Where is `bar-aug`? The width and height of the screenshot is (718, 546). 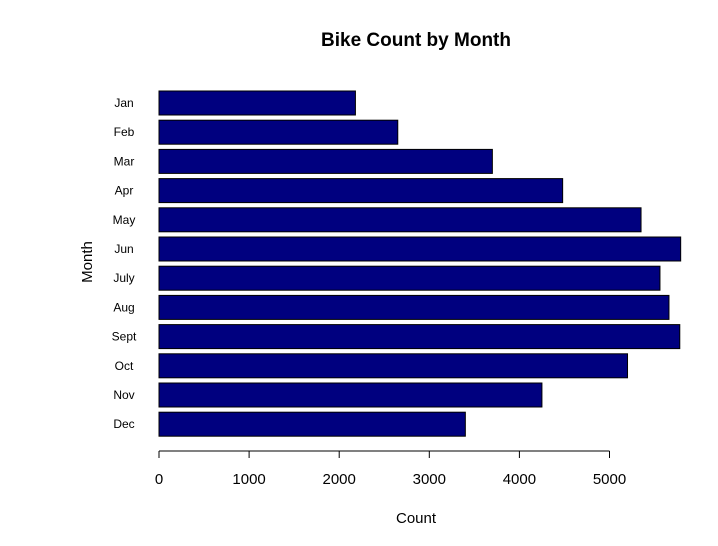
bar-aug is located at coordinates (414, 307).